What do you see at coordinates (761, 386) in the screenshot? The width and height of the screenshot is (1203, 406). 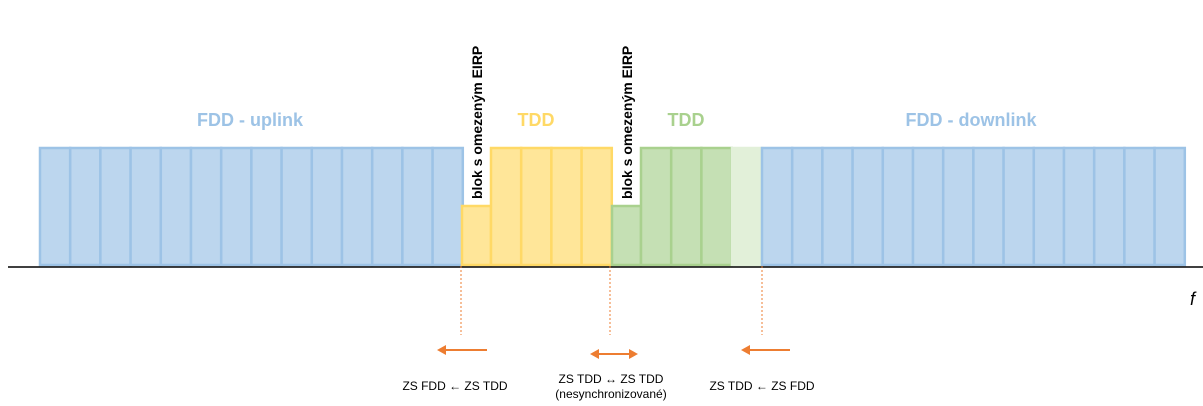 I see `interference-caption-right: ZS TDD ← ZS FDD` at bounding box center [761, 386].